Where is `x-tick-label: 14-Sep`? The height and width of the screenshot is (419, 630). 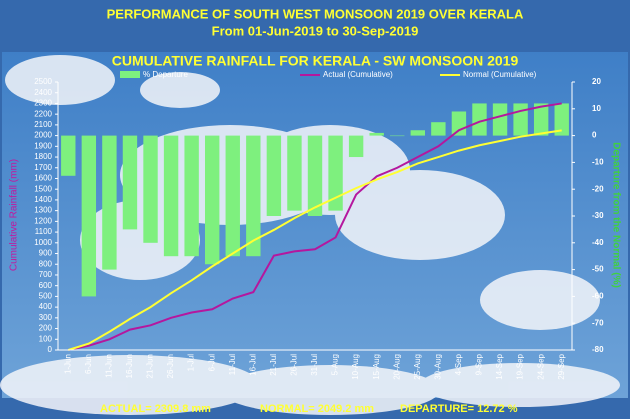
x-tick-label: 14-Sep is located at coordinates (499, 366).